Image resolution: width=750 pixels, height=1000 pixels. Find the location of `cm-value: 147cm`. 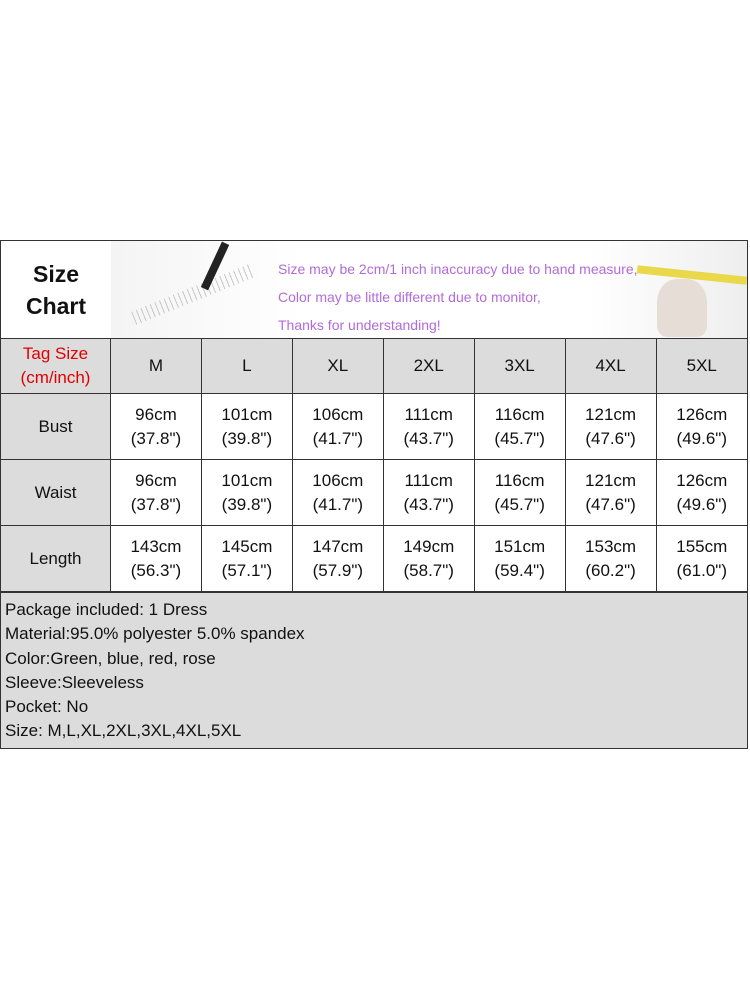

cm-value: 147cm is located at coordinates (338, 546).